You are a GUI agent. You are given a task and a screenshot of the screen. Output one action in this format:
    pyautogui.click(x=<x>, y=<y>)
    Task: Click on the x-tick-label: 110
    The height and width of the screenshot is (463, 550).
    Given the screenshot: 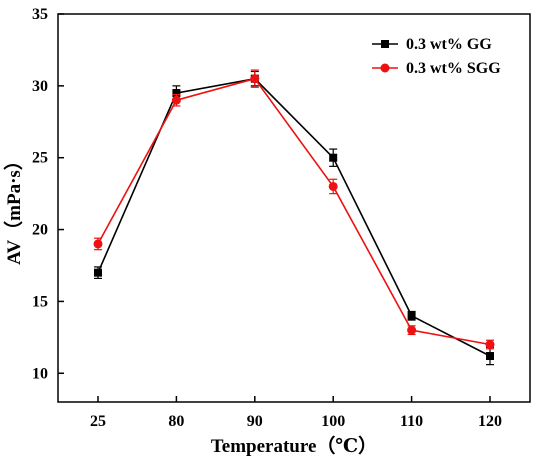 What is the action you would take?
    pyautogui.click(x=411, y=421)
    